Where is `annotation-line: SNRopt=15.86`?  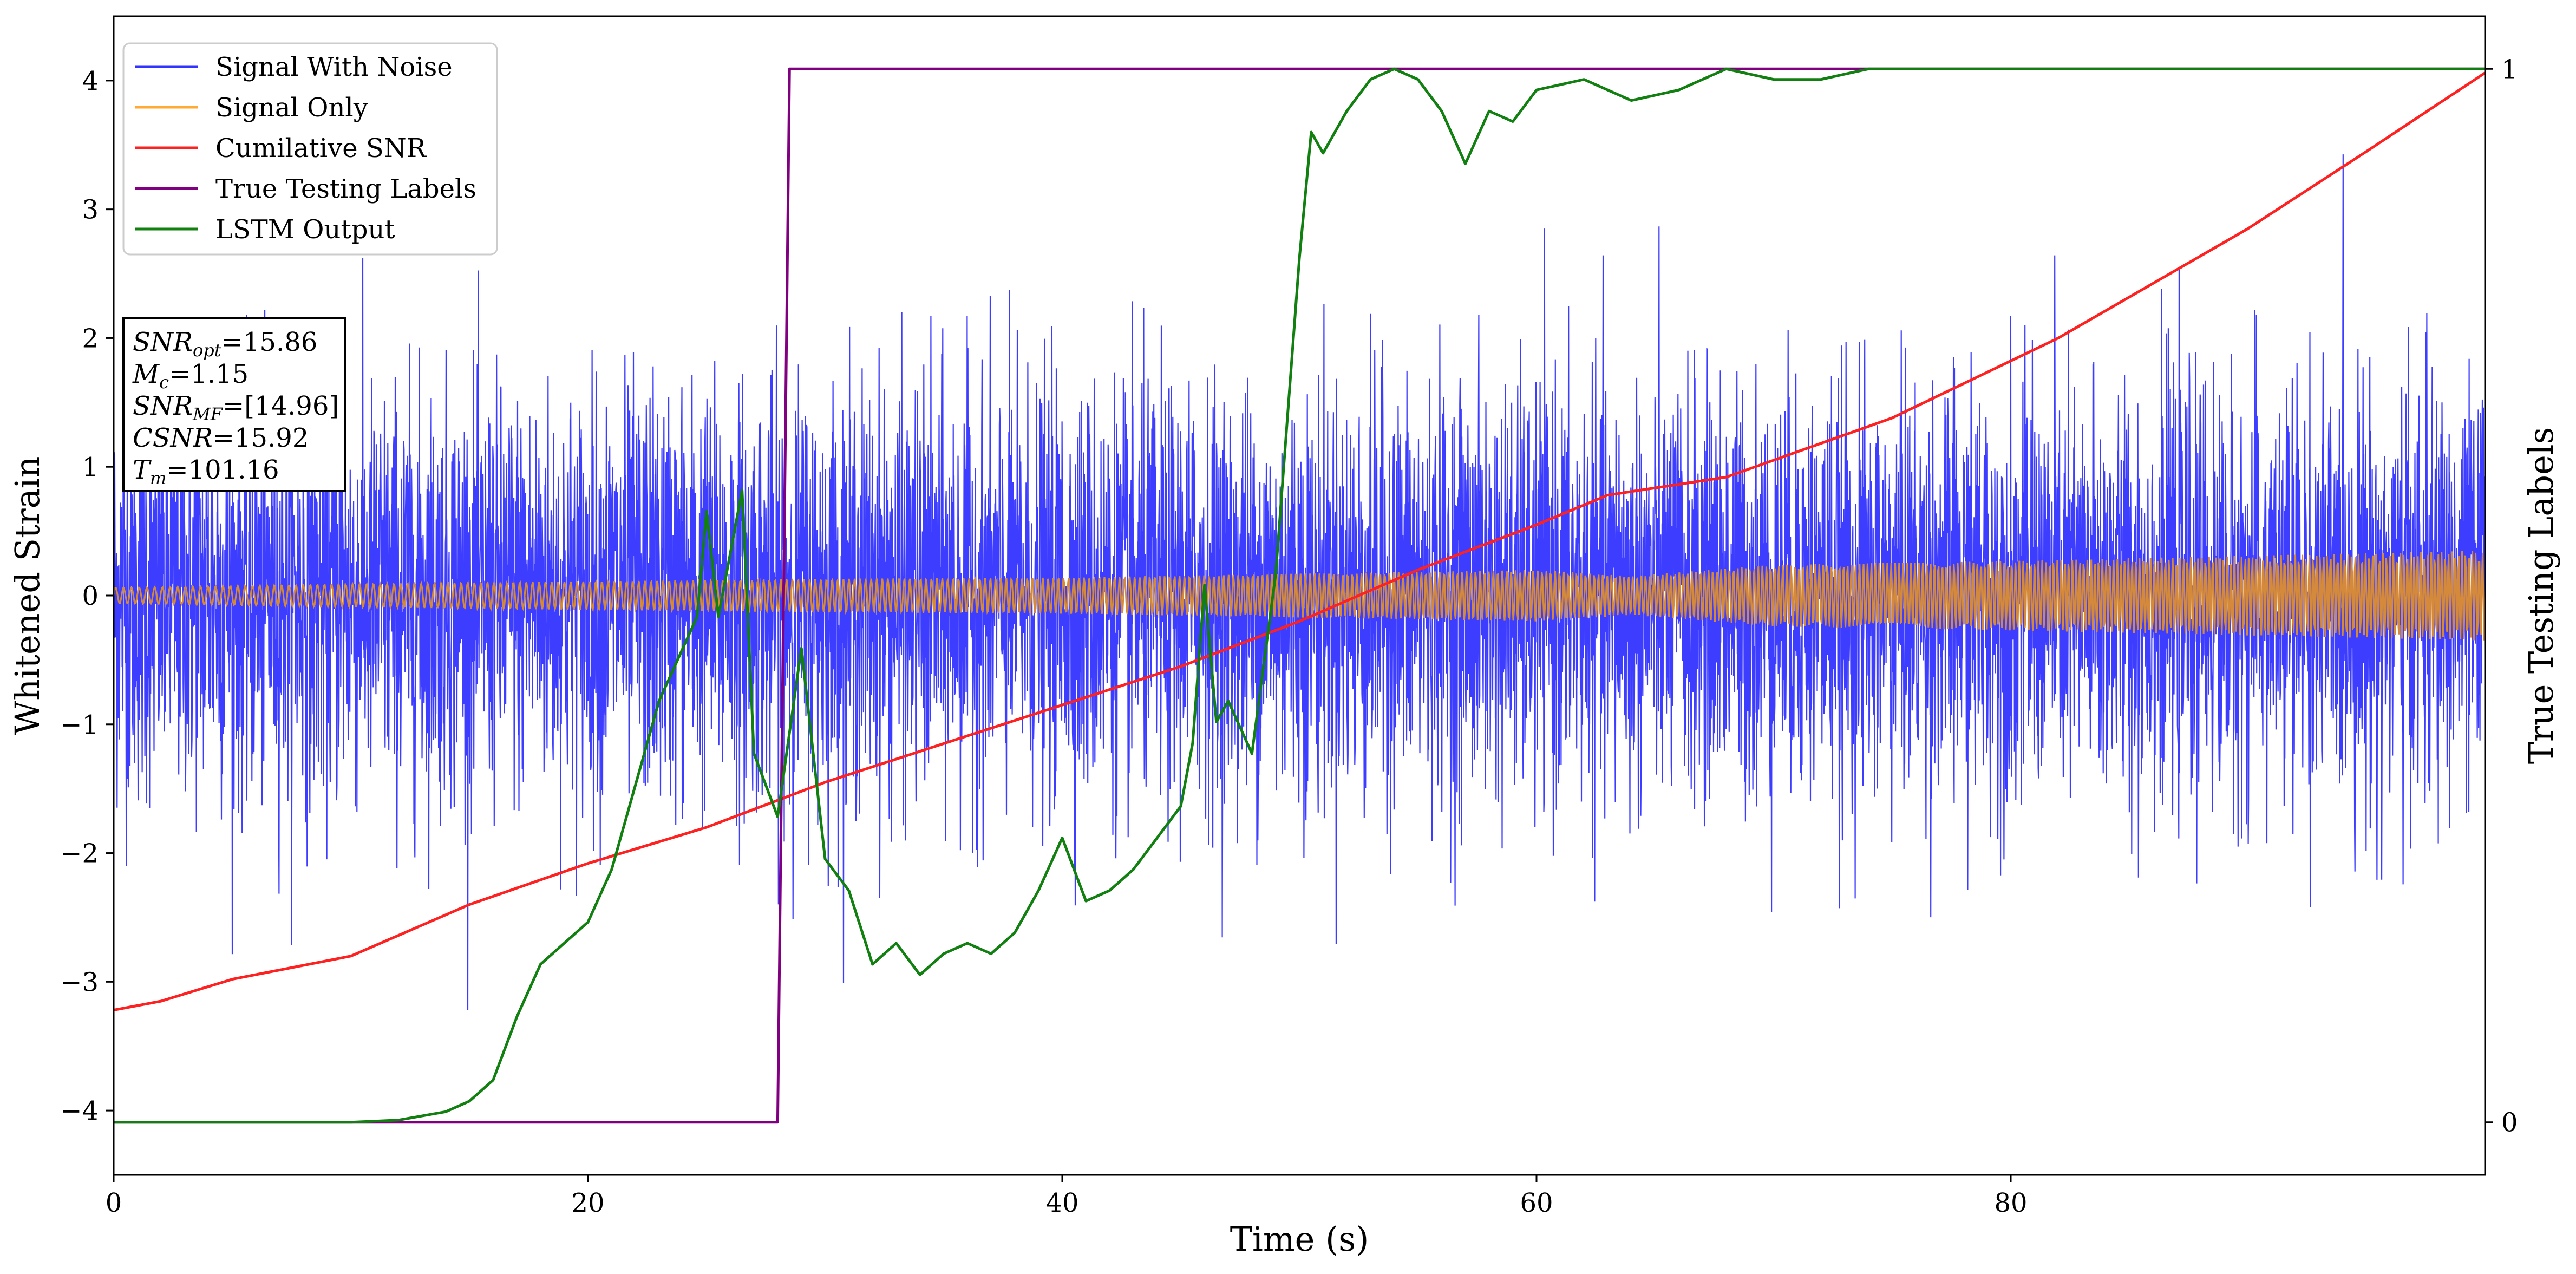
annotation-line: SNRopt=15.86 is located at coordinates (225, 344).